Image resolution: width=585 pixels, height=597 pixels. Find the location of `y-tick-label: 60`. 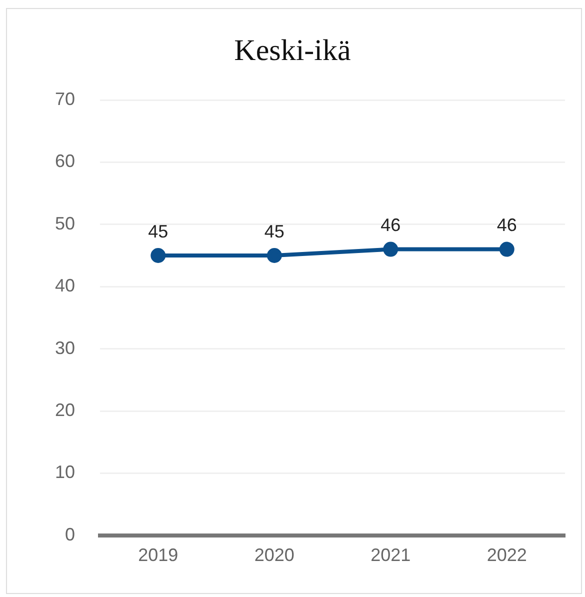

y-tick-label: 60 is located at coordinates (65, 161).